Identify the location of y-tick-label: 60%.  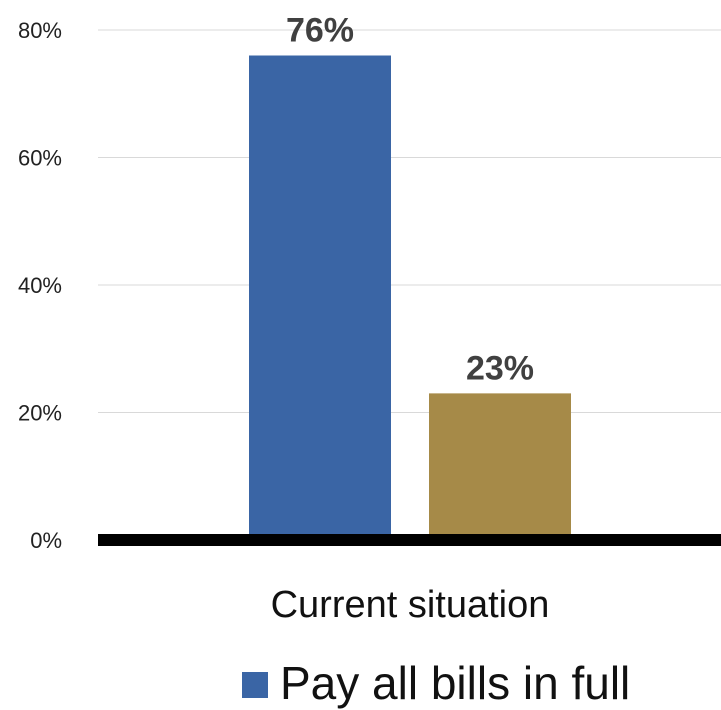
(40, 158).